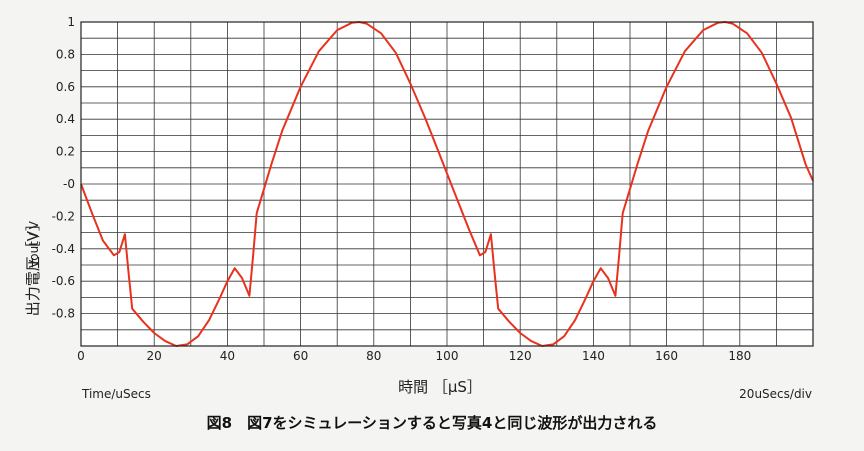 This screenshot has width=864, height=451. What do you see at coordinates (71, 22) in the screenshot?
I see `y-tick-label: 1` at bounding box center [71, 22].